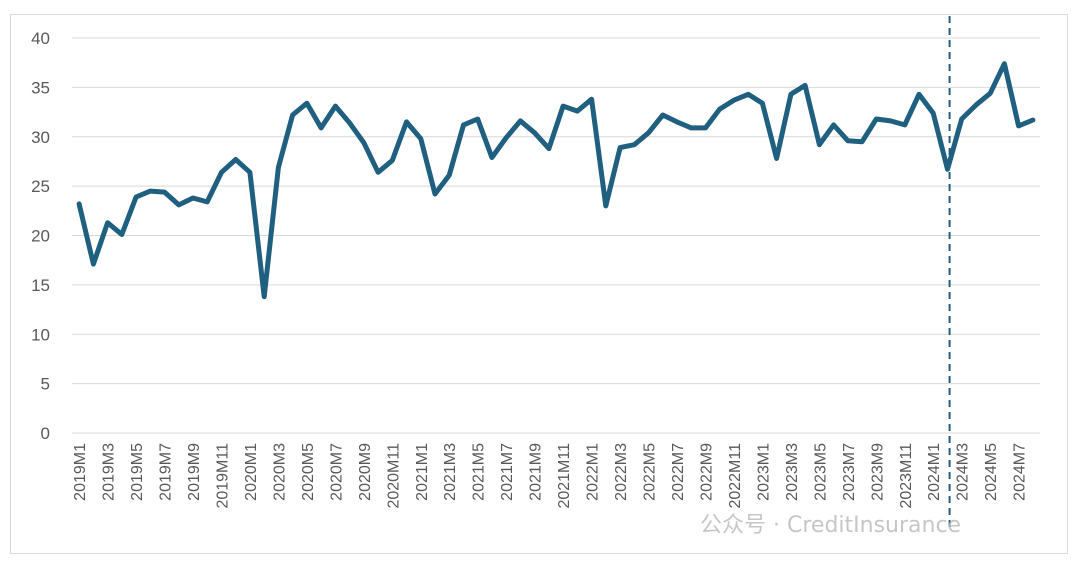 Image resolution: width=1080 pixels, height=567 pixels. Describe the element at coordinates (593, 472) in the screenshot. I see `x-tick-label: 2022M1` at that location.